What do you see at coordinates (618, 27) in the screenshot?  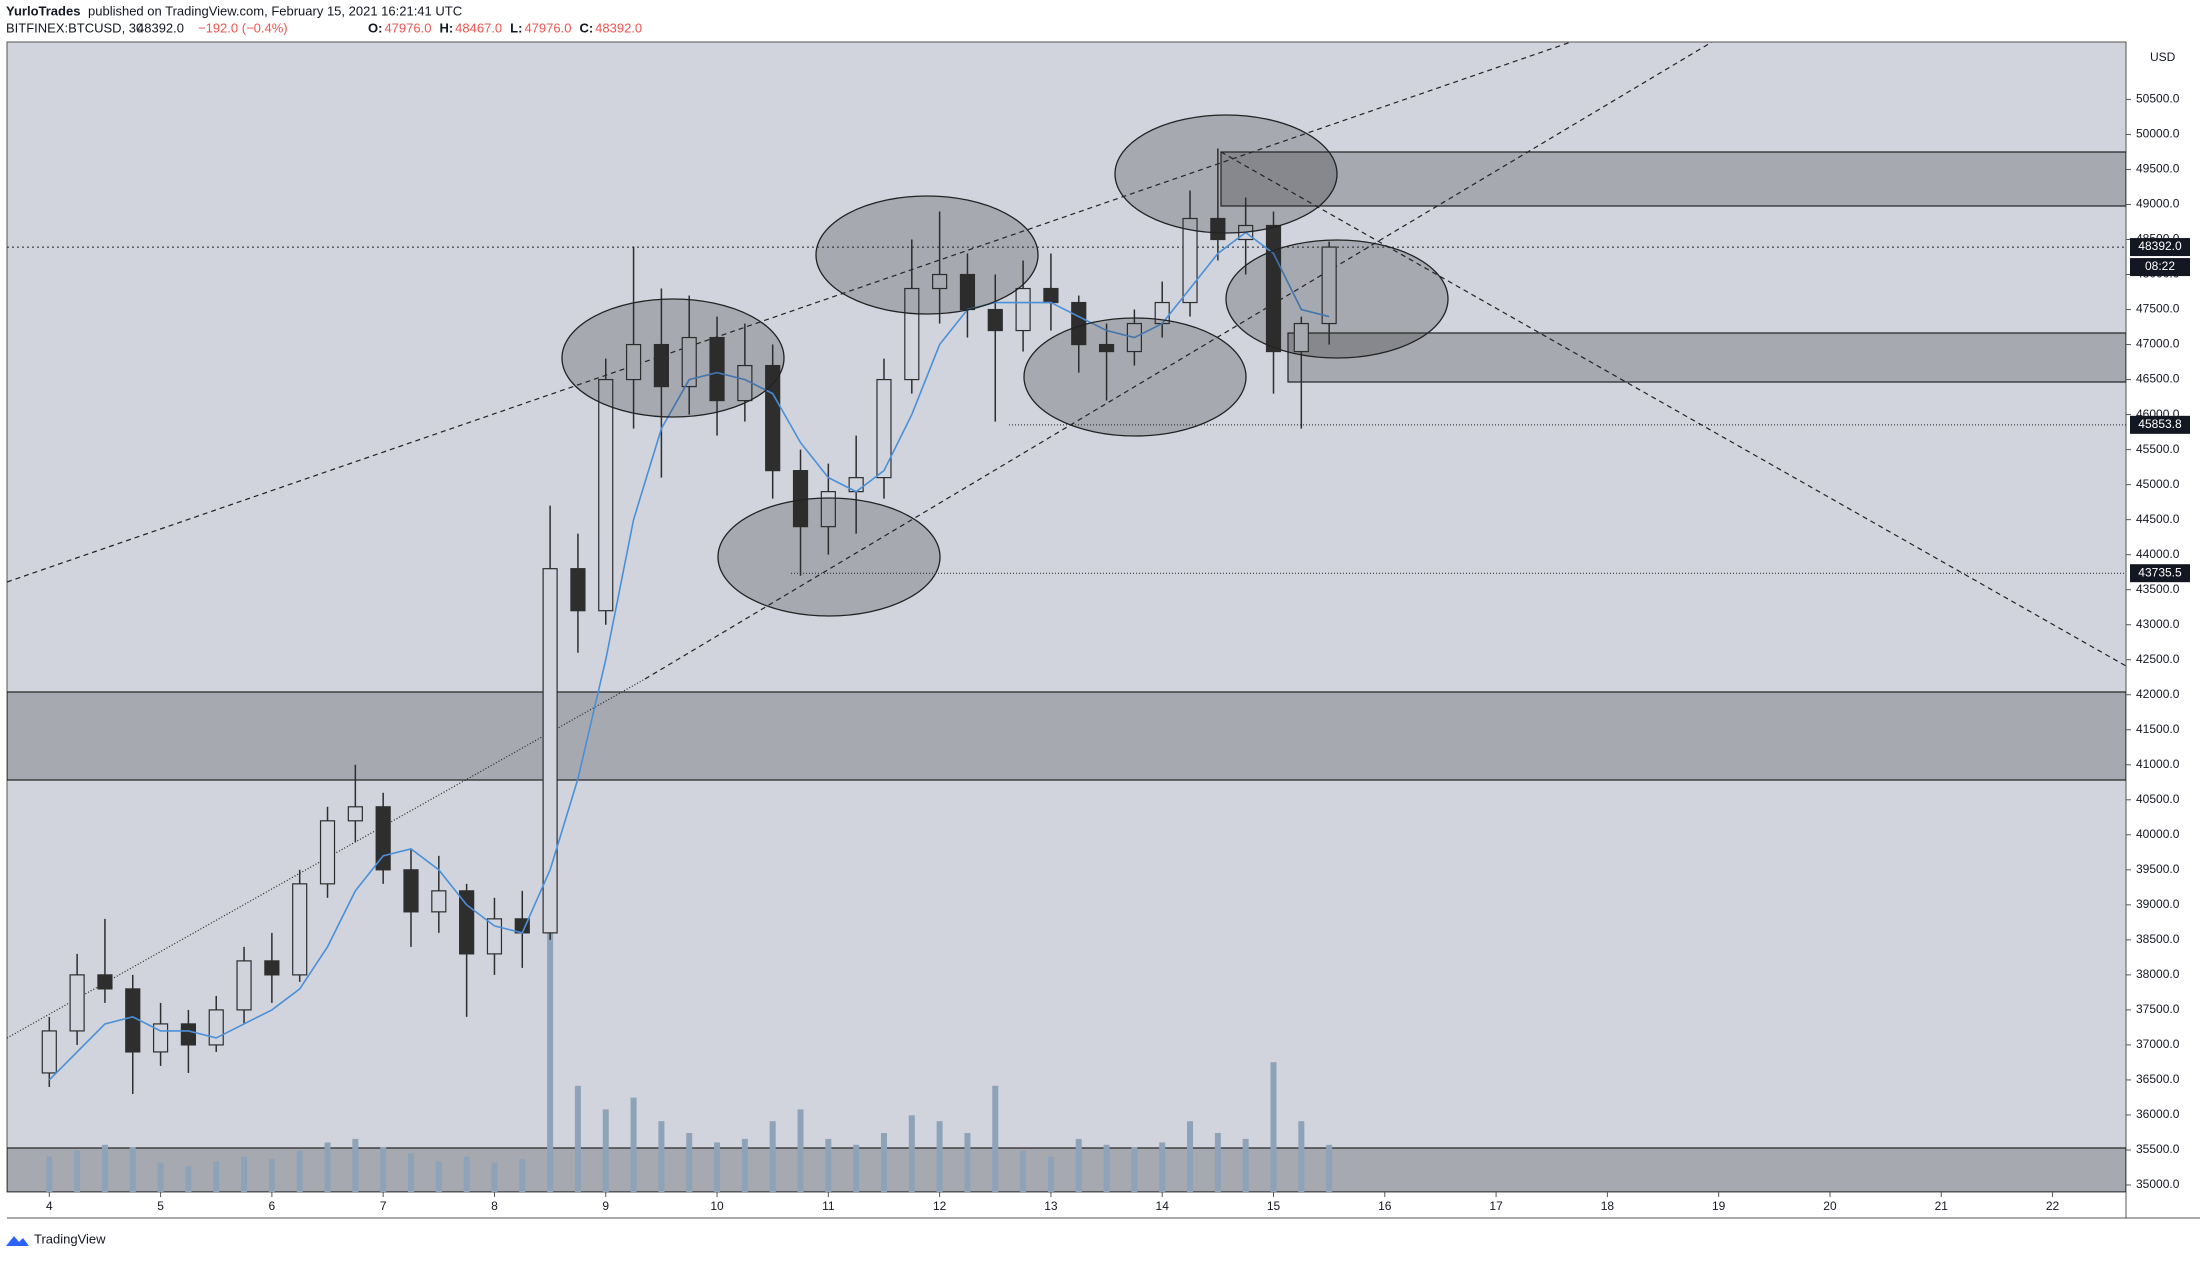 I see `ohlc-value: 48392.0` at bounding box center [618, 27].